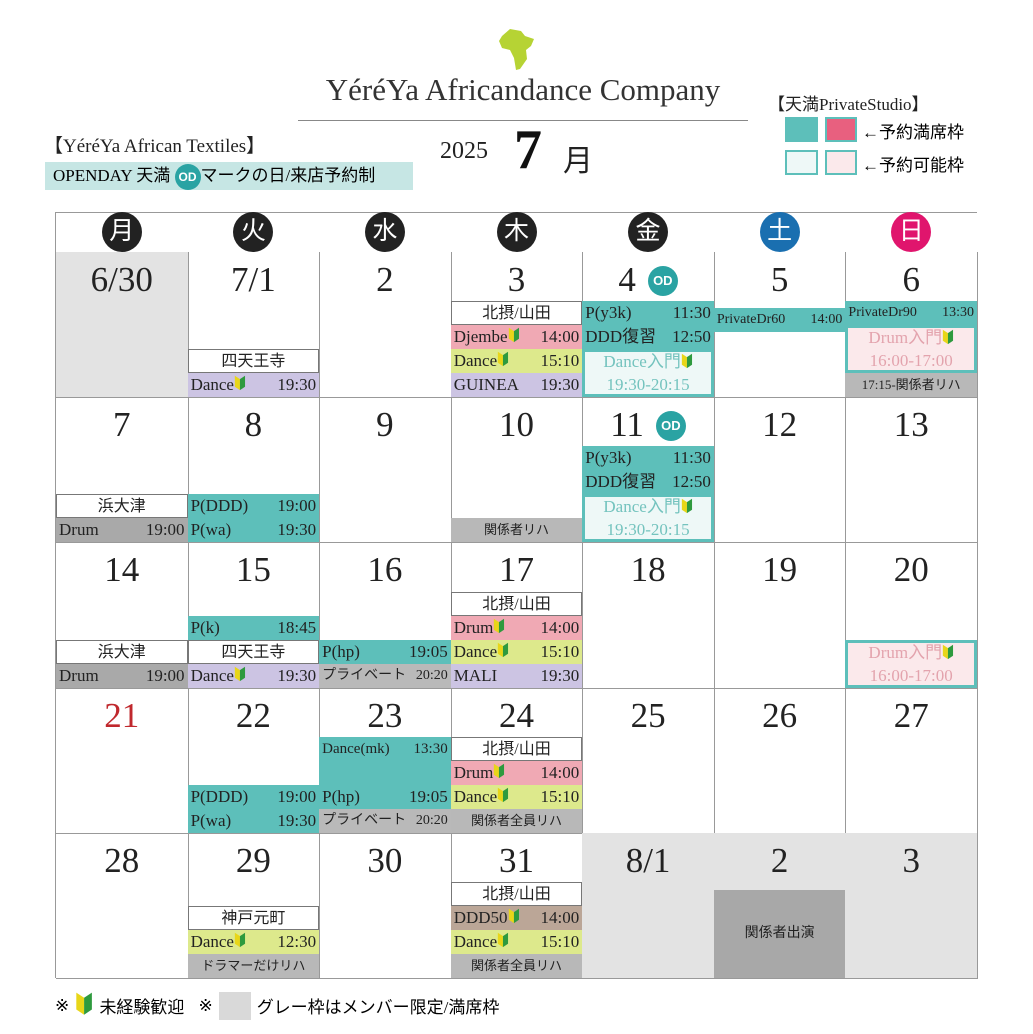  What do you see at coordinates (211, 530) in the screenshot?
I see `event-label-text: P(wa)` at bounding box center [211, 530].